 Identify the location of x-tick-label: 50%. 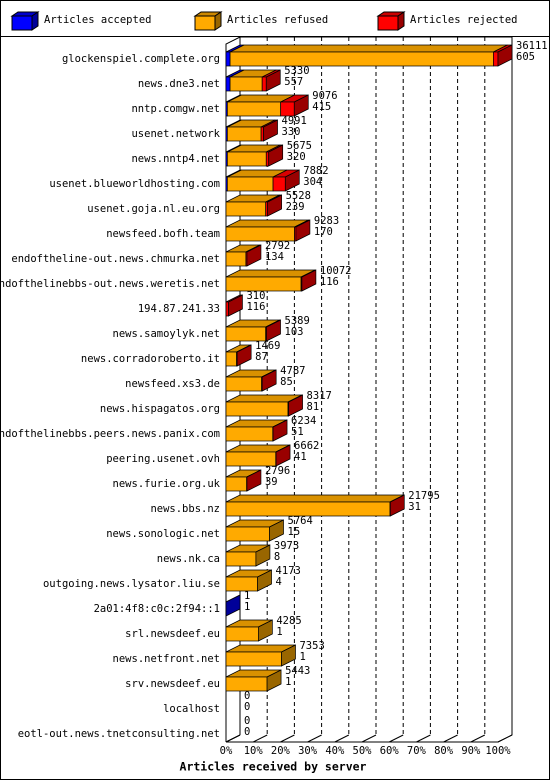
(363, 751).